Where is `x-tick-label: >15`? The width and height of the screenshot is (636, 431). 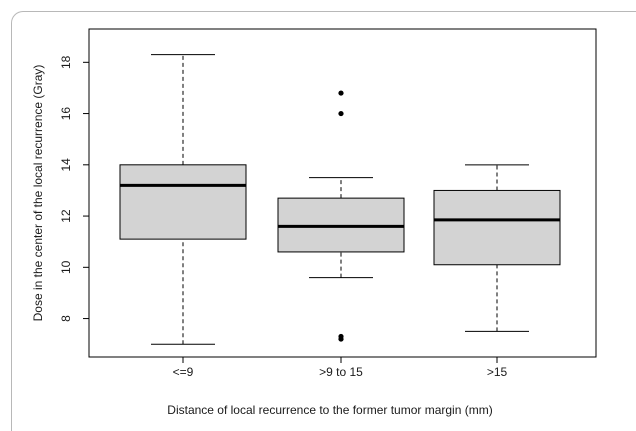 x-tick-label: >15 is located at coordinates (497, 372).